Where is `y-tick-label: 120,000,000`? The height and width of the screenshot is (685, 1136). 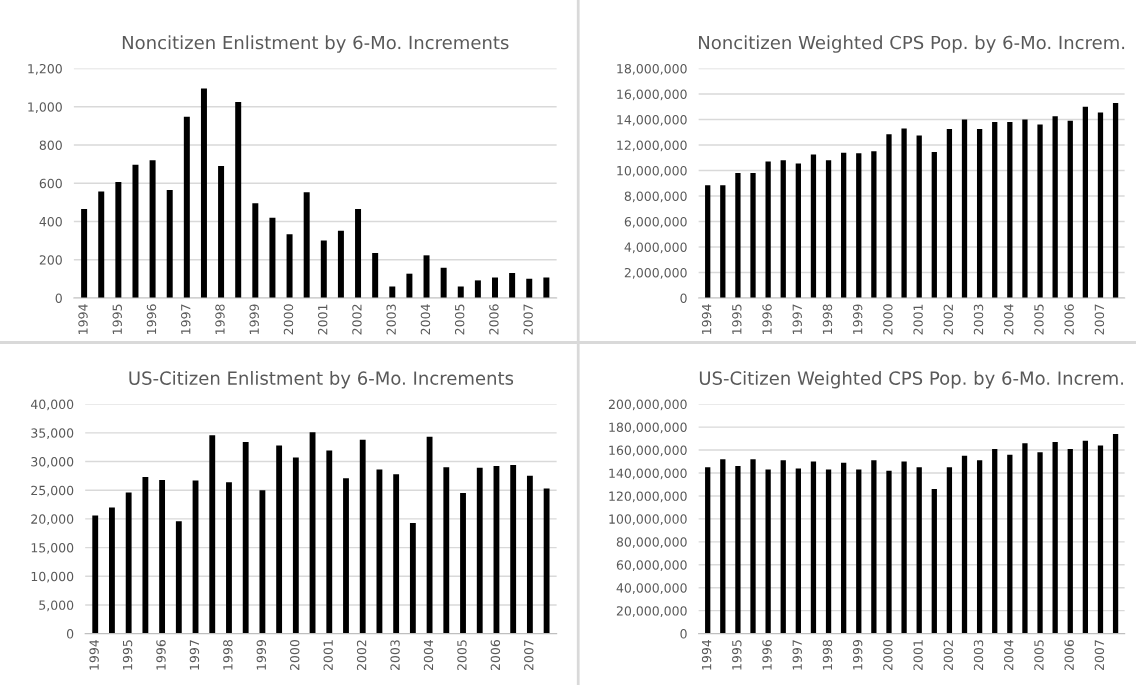
y-tick-label: 120,000,000 is located at coordinates (648, 497).